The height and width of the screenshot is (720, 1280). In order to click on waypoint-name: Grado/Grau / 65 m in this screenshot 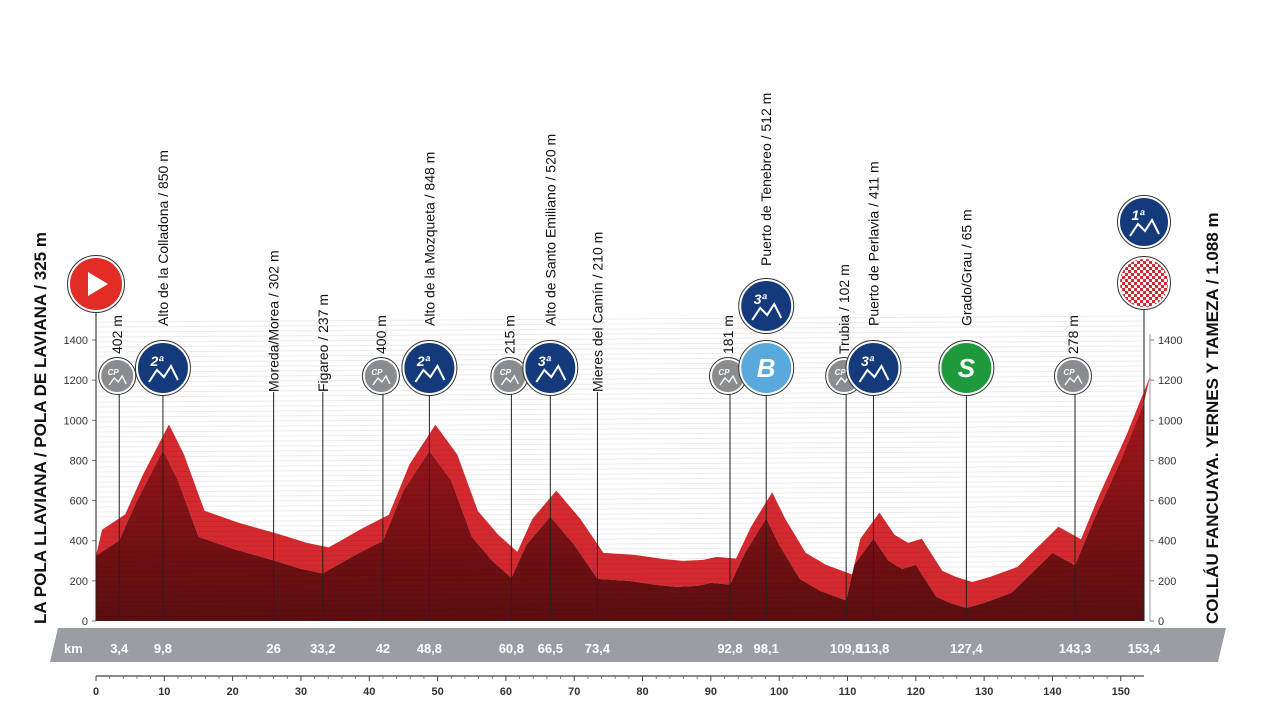, I will do `click(966, 267)`.